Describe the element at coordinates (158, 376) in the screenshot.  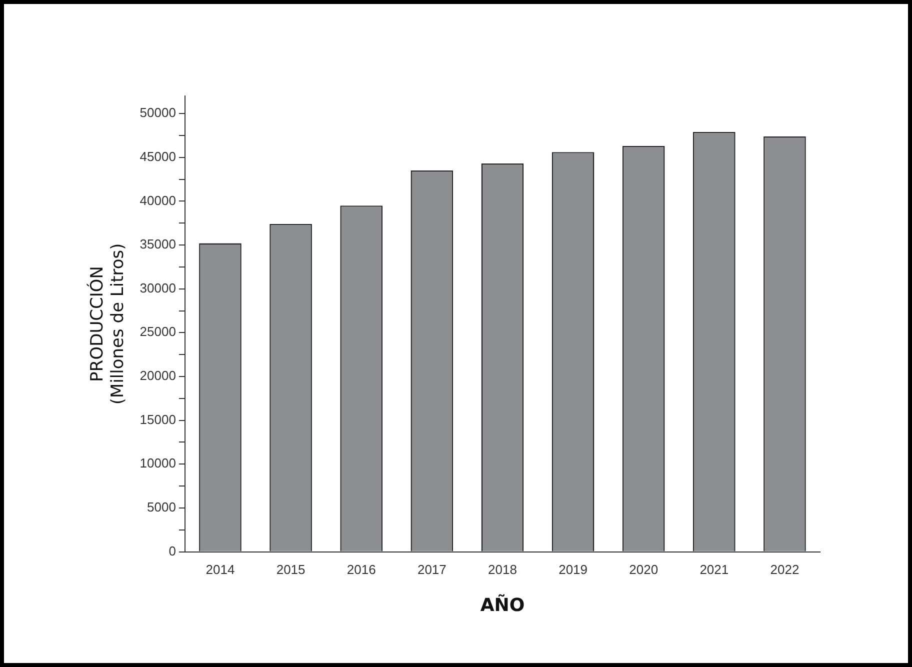
I see `y-tick-label: 20000` at that location.